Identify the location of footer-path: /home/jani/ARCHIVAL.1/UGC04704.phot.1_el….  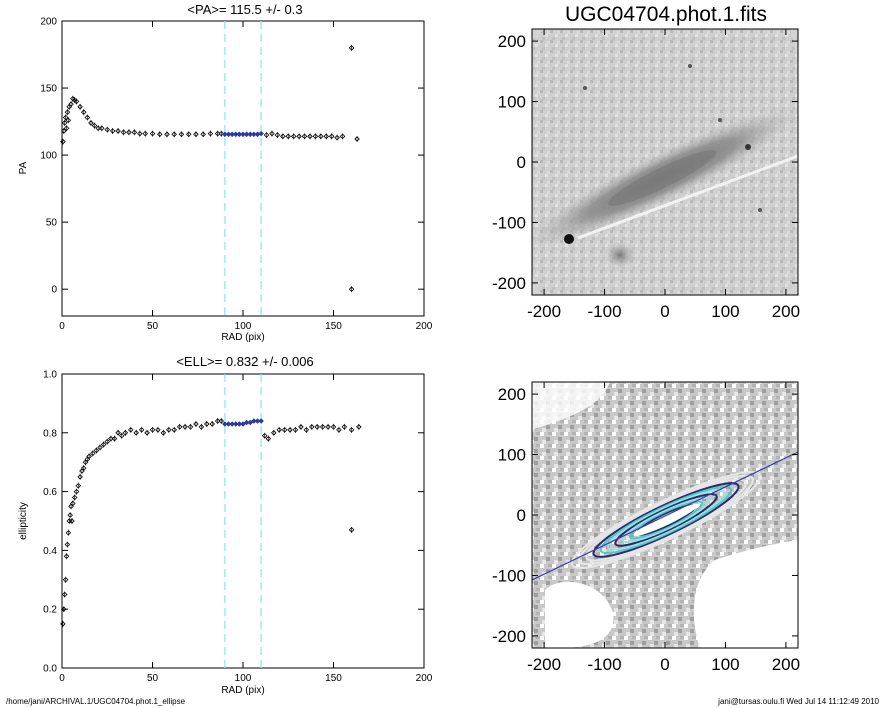
(96, 701).